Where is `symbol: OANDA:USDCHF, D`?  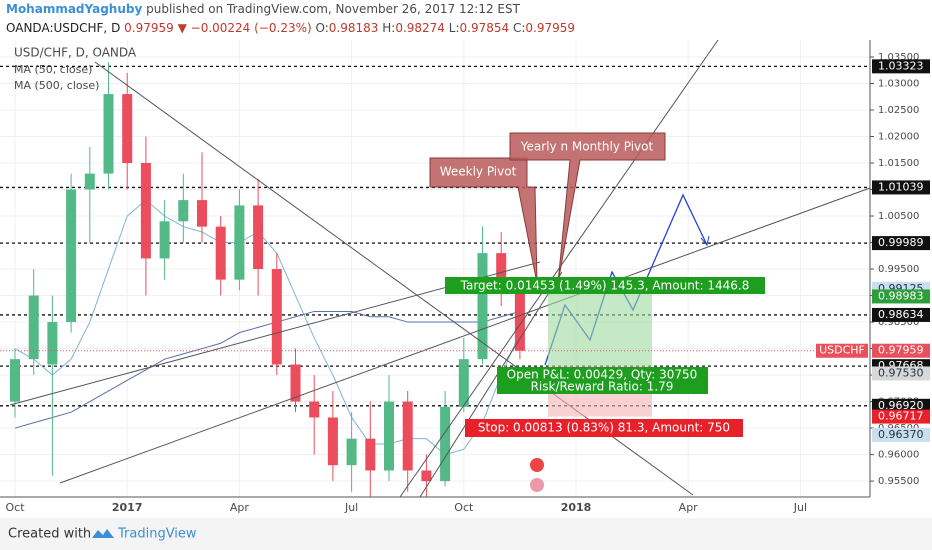 symbol: OANDA:USDCHF, D is located at coordinates (63, 28).